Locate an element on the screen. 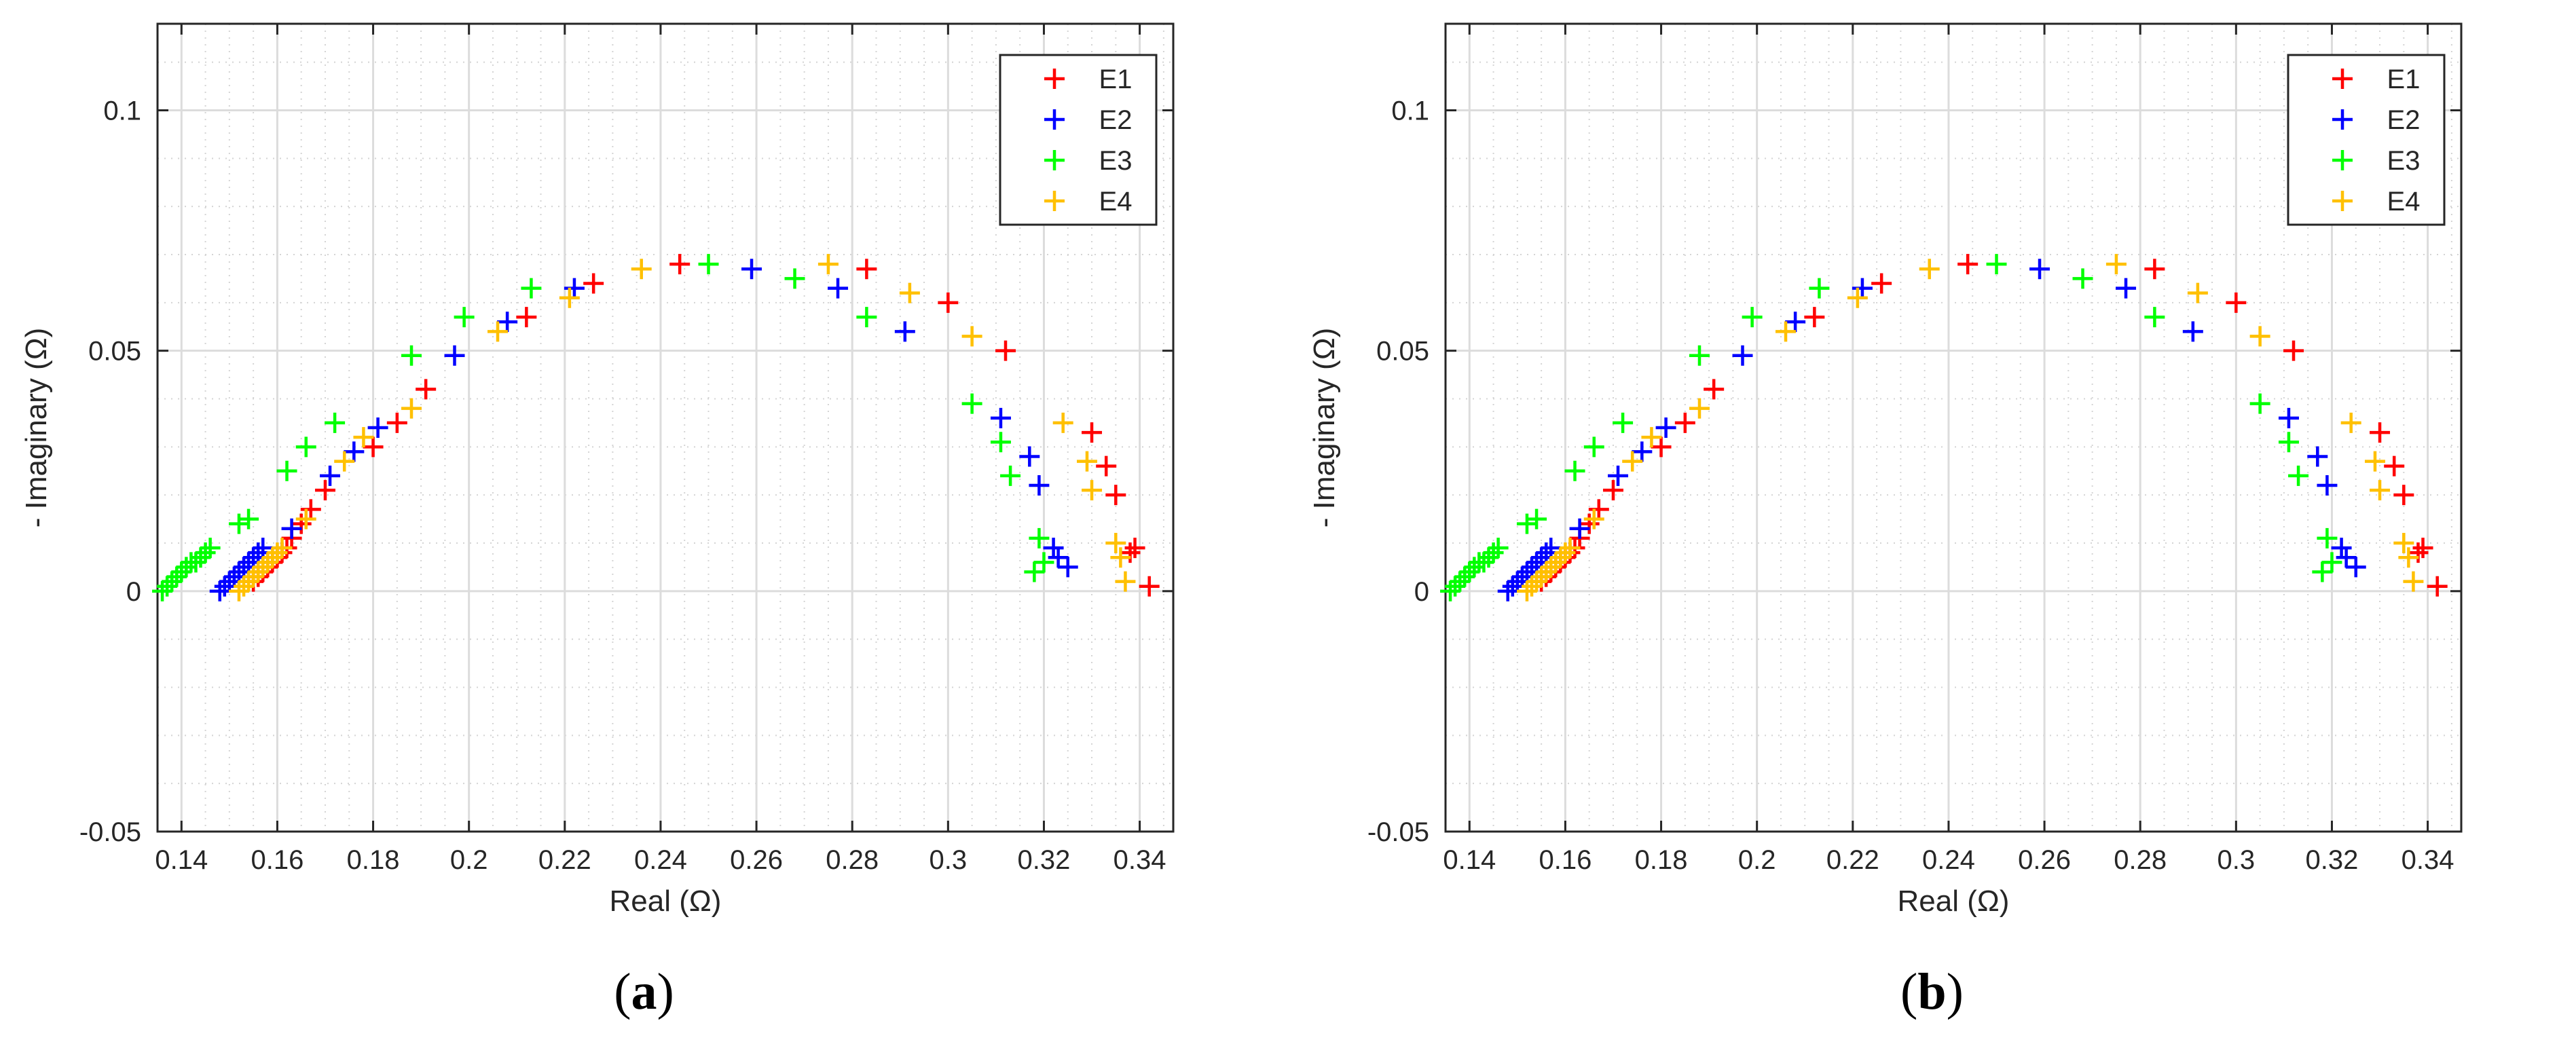 This screenshot has height=1042, width=2576. legend-marker-E4 is located at coordinates (1054, 201).